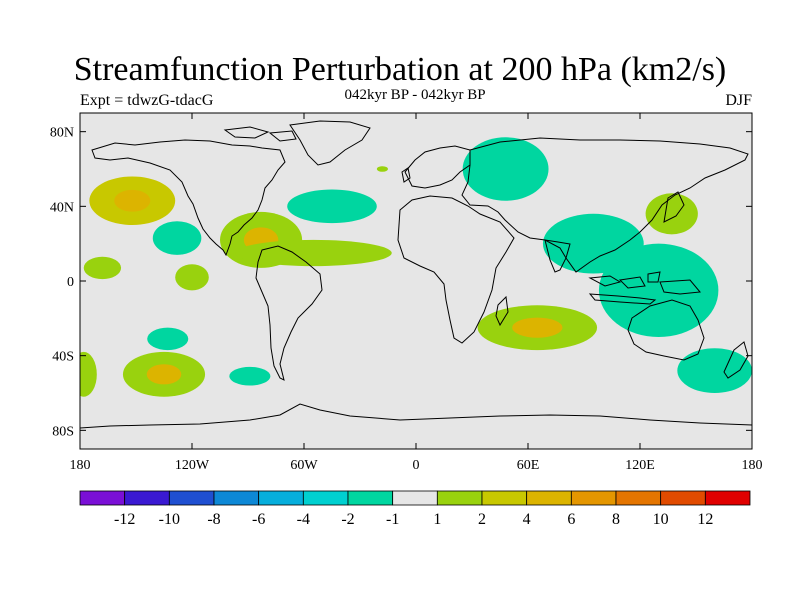 The height and width of the screenshot is (600, 800). Describe the element at coordinates (415, 95) in the screenshot. I see `plot-subtitle: 042kyr BP - 042kyr BP` at that location.